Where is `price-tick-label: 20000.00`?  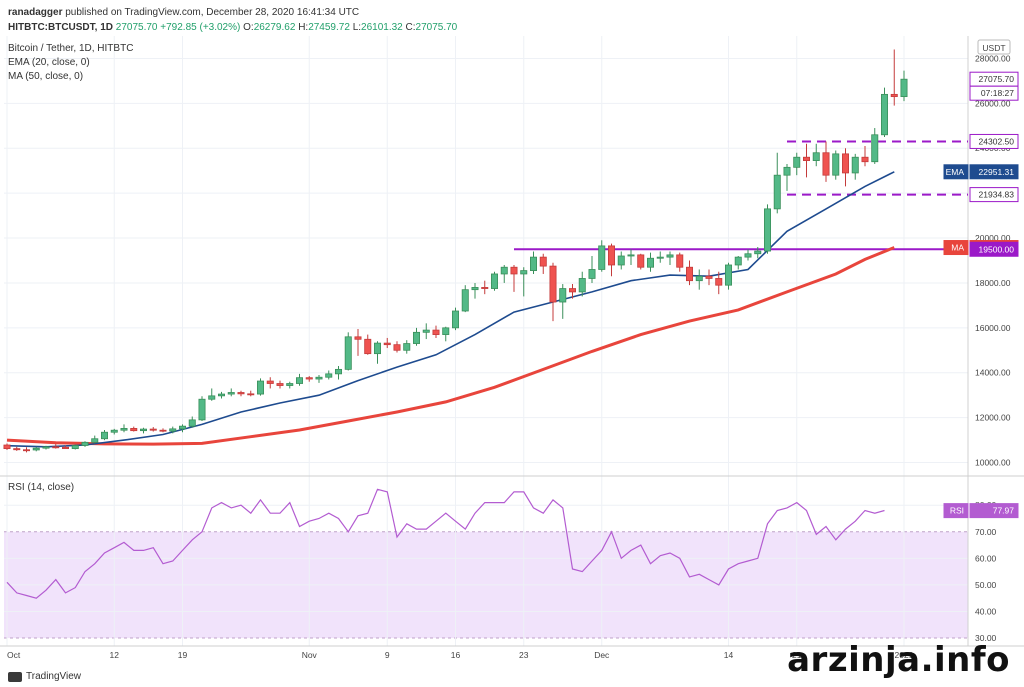 price-tick-label: 20000.00 is located at coordinates (993, 238).